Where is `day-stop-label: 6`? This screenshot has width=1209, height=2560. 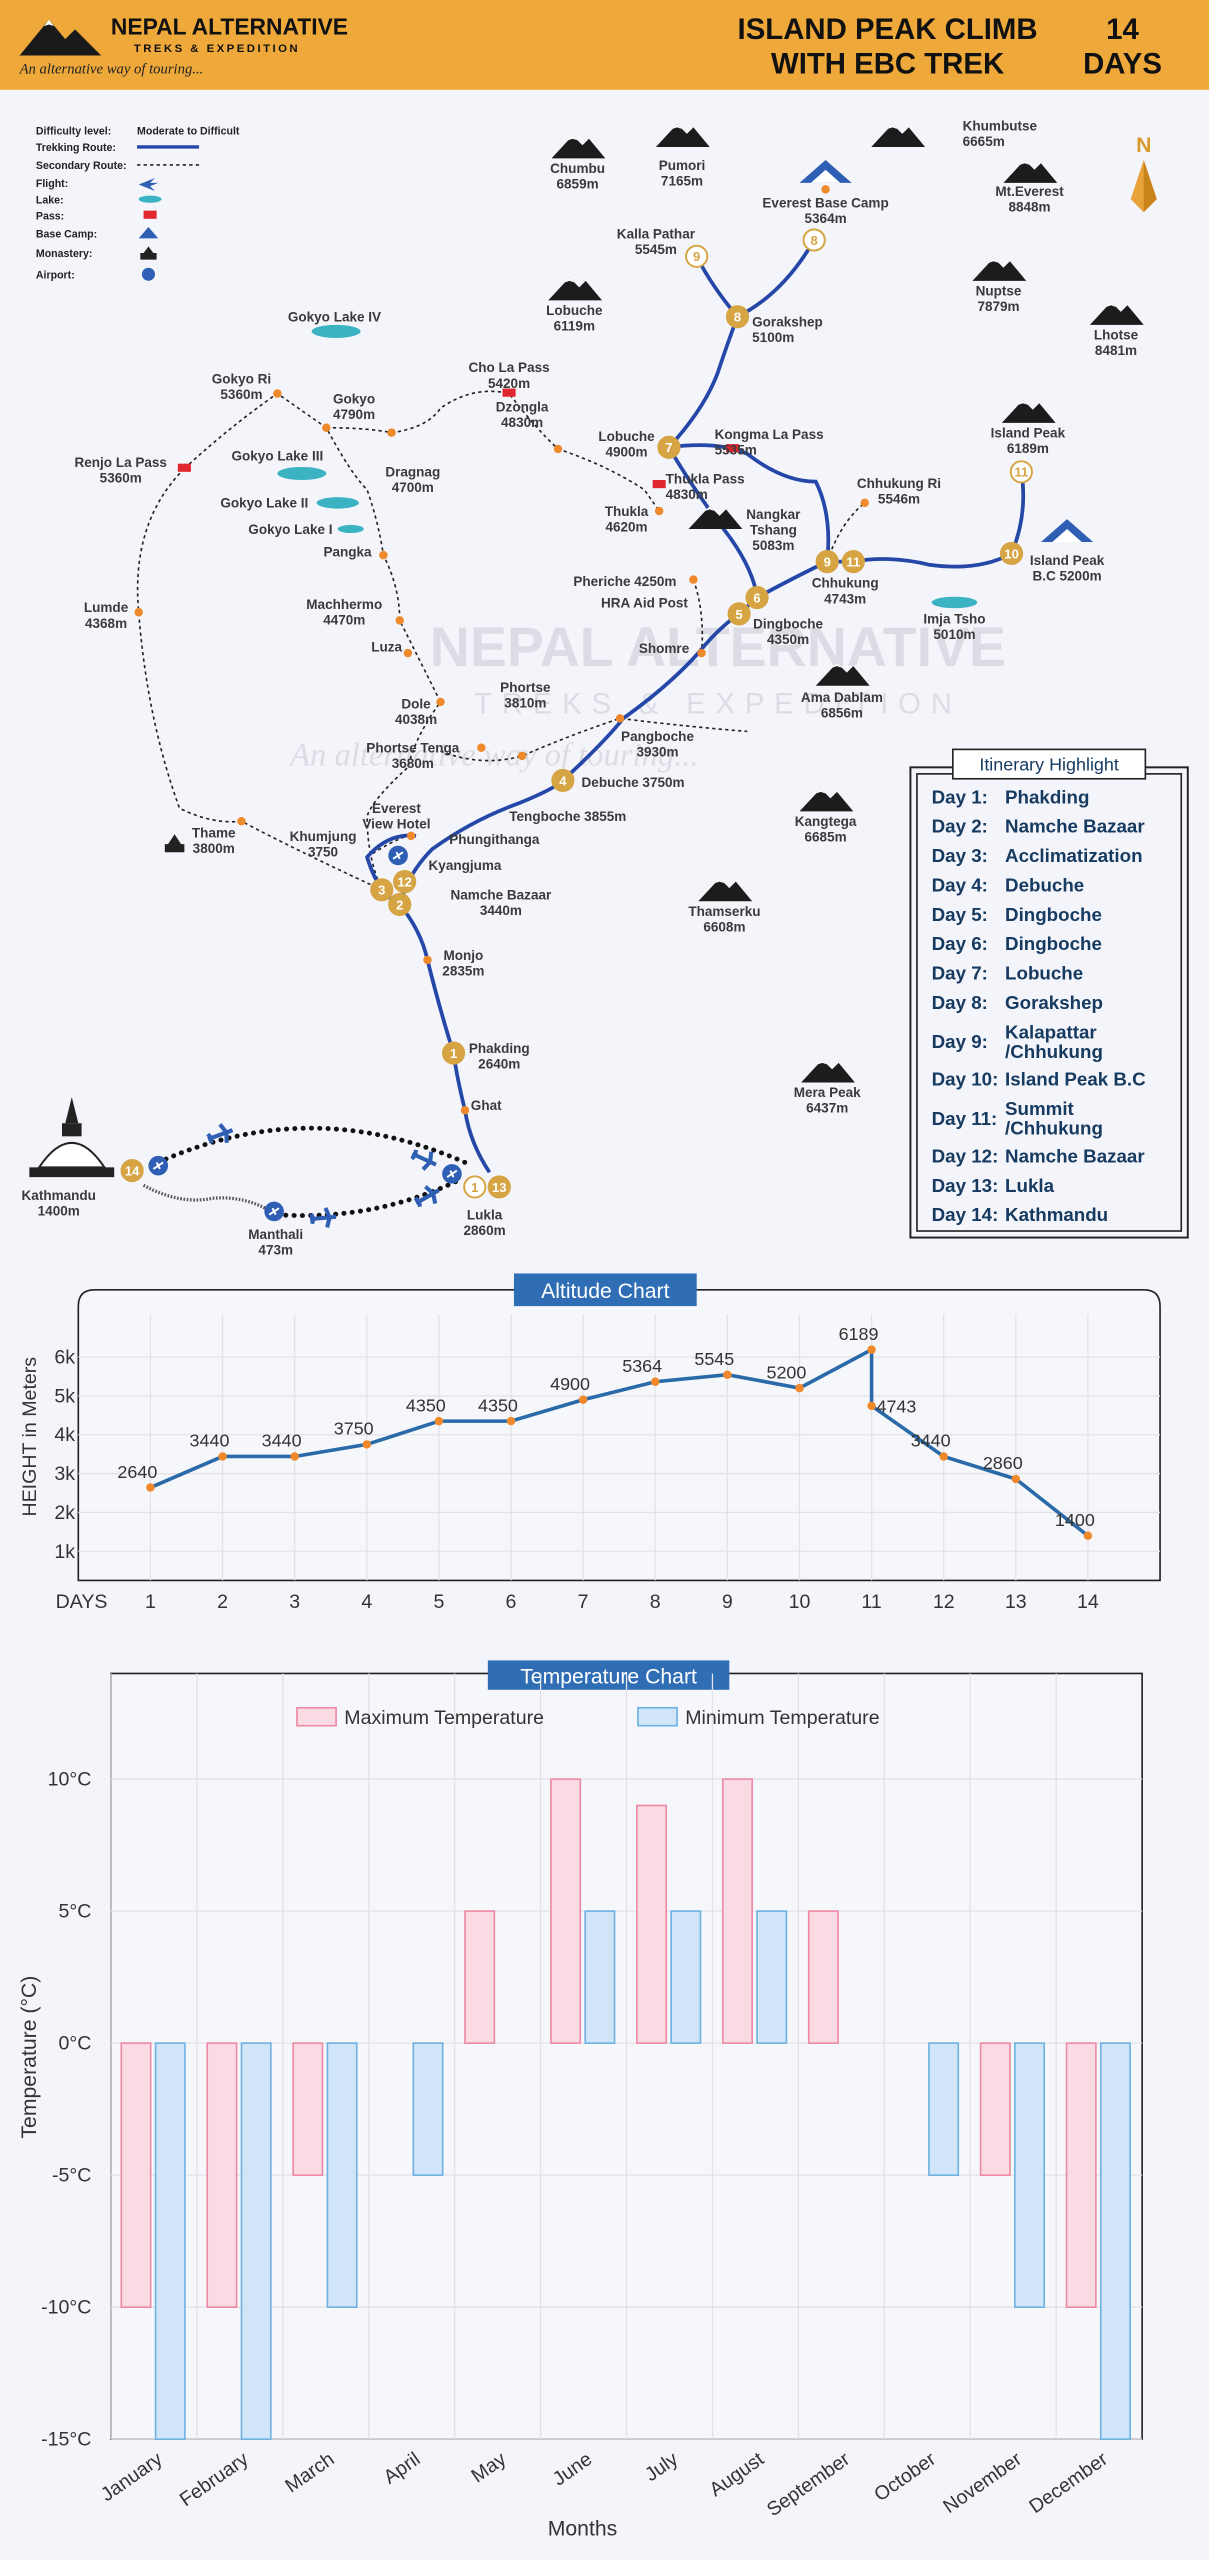 day-stop-label: 6 is located at coordinates (756, 597).